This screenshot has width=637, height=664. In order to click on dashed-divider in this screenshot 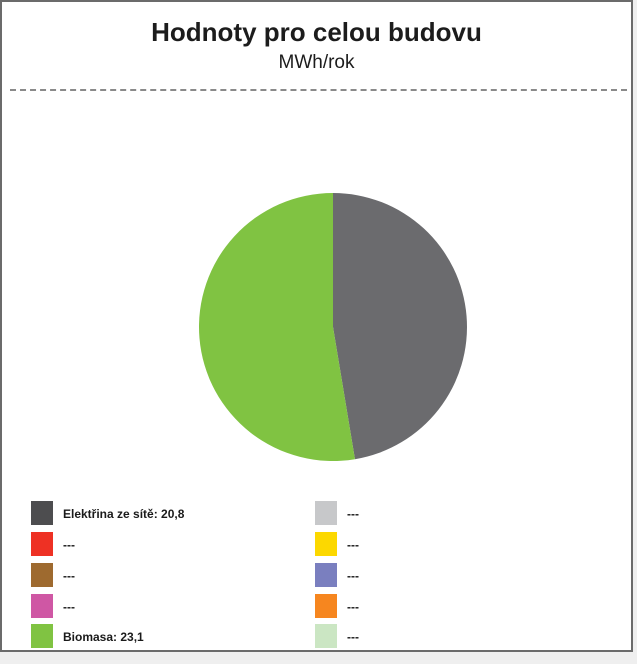, I will do `click(318, 90)`.